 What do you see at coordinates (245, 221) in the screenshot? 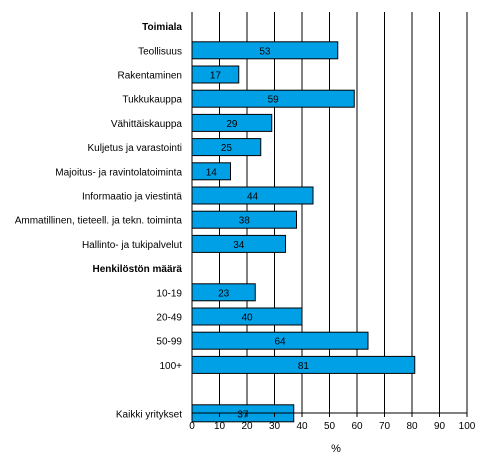
I see `data-label: 38` at bounding box center [245, 221].